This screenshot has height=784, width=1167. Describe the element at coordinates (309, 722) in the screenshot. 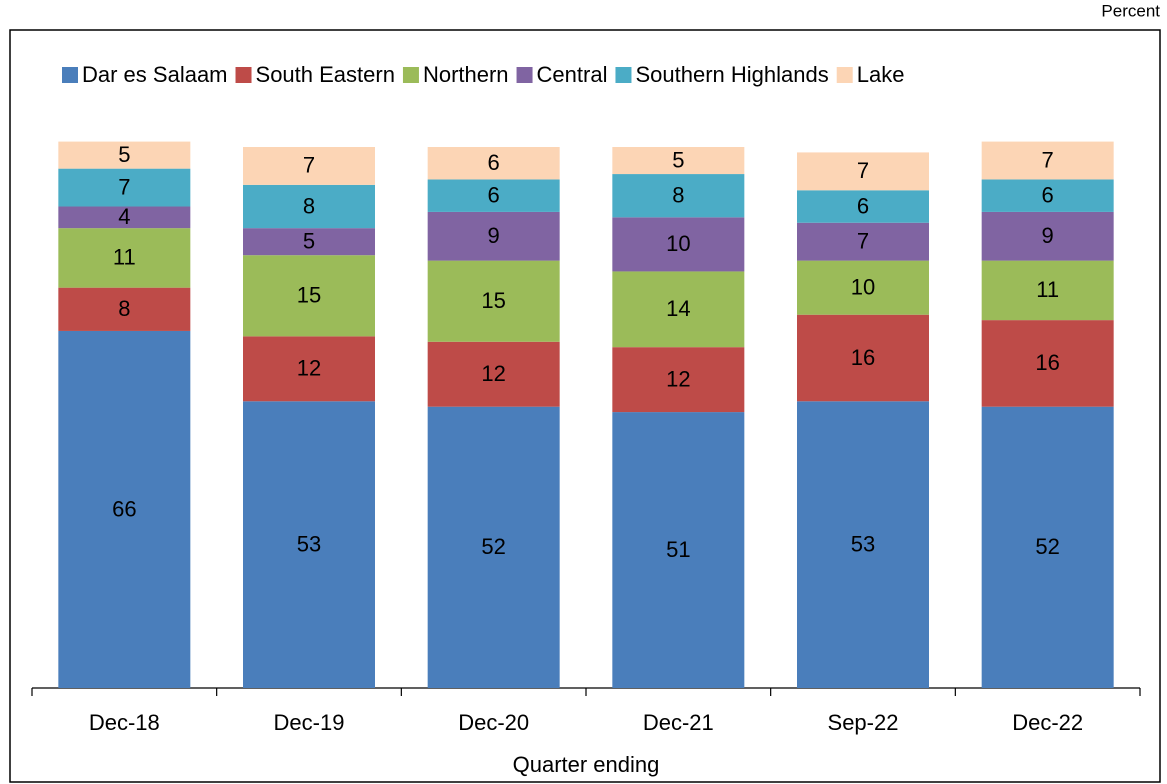

I see `x-tick-label: Dec-19` at that location.